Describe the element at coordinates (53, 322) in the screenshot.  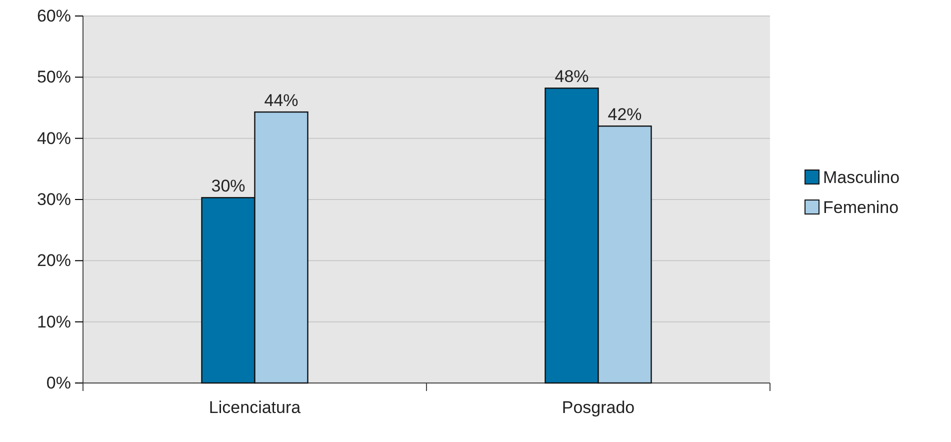
I see `y-tick-label: 10%` at that location.